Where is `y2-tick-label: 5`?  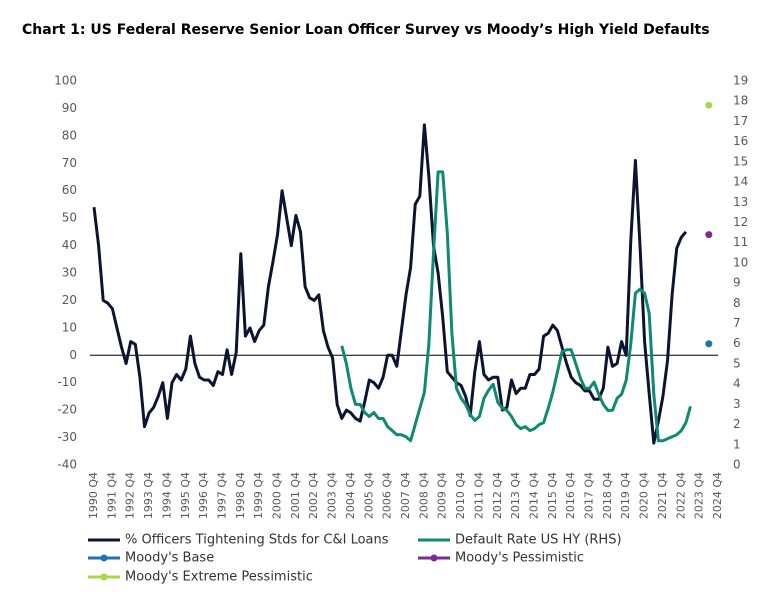
y2-tick-label: 5 is located at coordinates (737, 363).